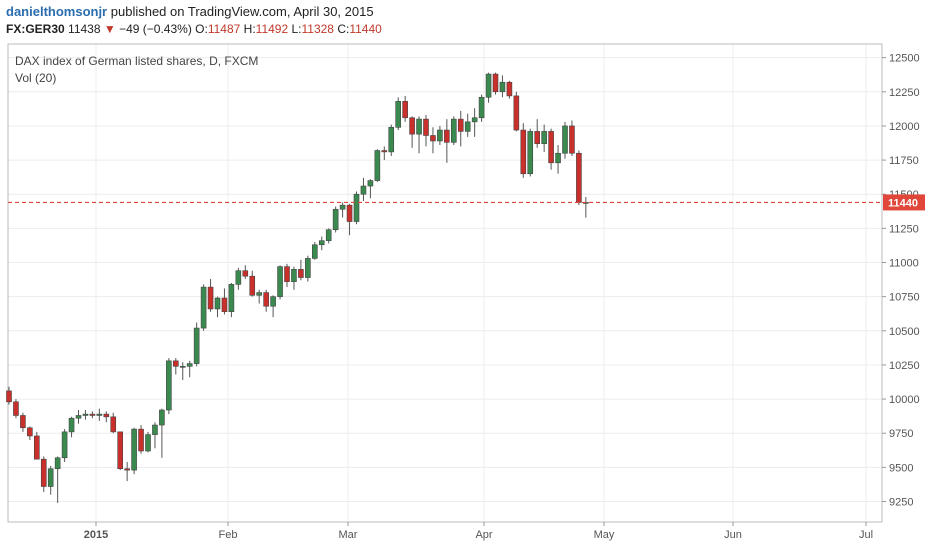 Image resolution: width=932 pixels, height=550 pixels. I want to click on open-label: O:, so click(201, 29).